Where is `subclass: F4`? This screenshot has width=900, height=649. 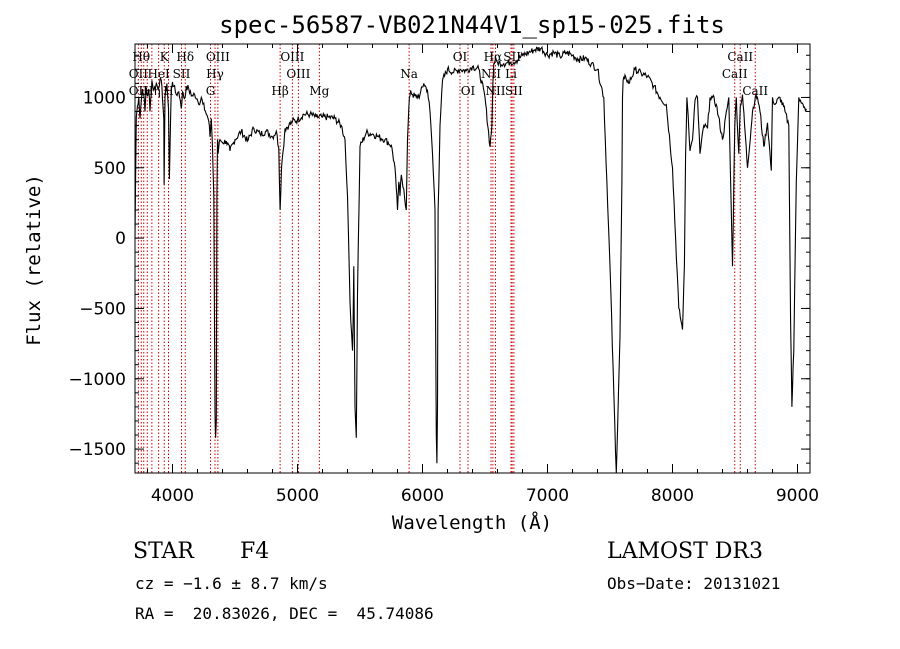 subclass: F4 is located at coordinates (255, 551).